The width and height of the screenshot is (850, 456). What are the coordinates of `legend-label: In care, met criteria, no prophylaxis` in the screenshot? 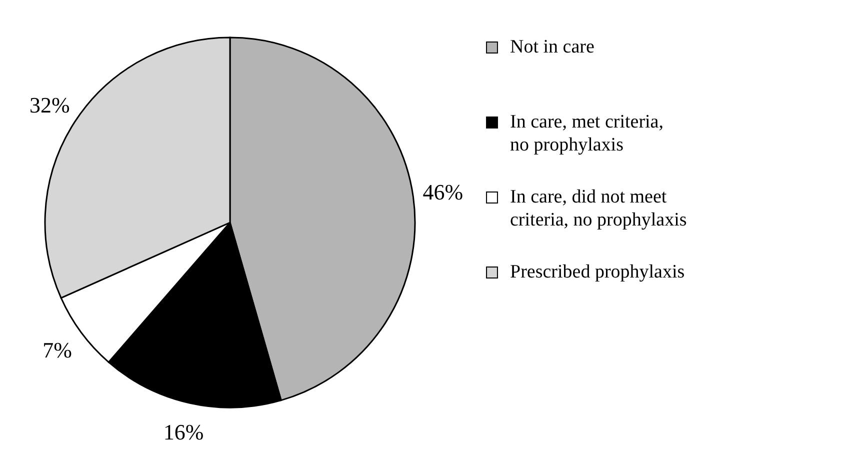 It's located at (587, 134).